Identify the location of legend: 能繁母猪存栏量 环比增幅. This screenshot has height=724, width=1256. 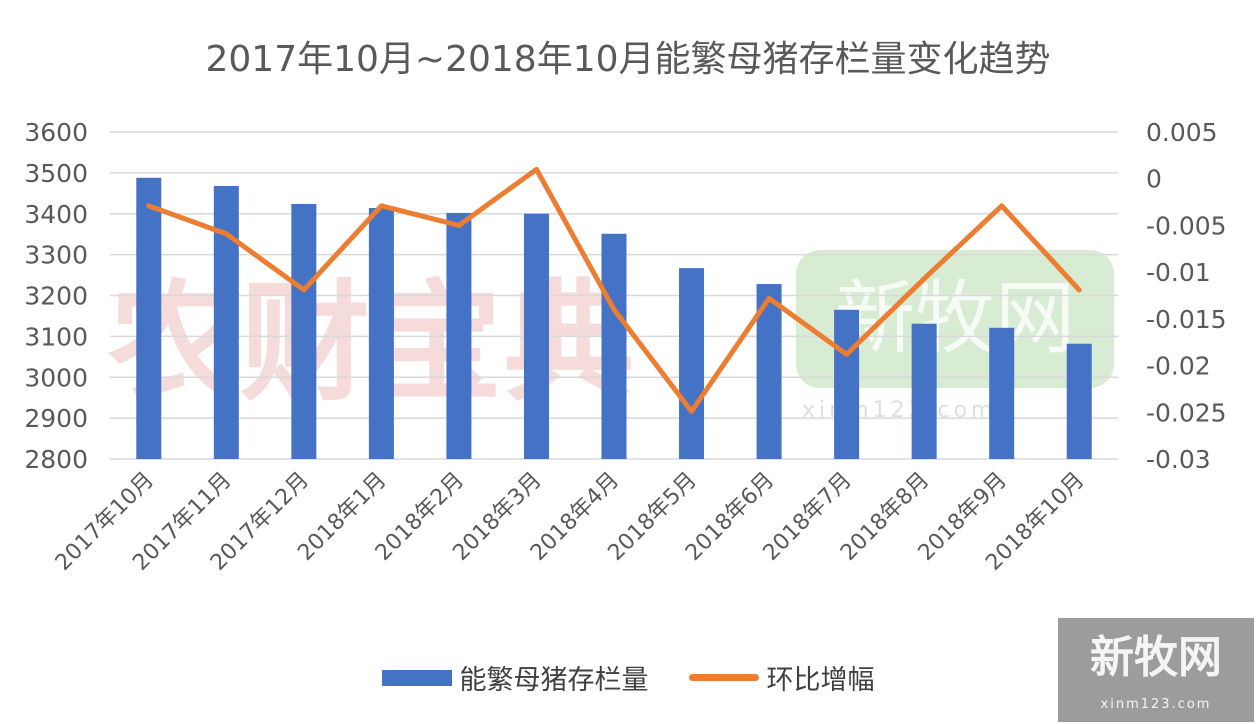
(628, 677).